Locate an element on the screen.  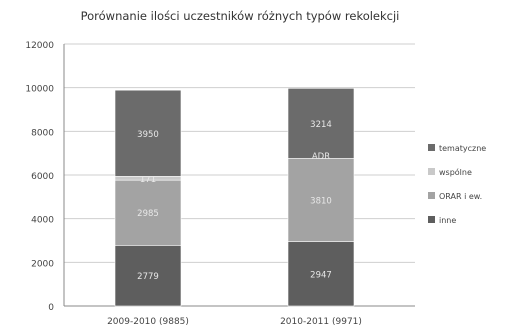
x-tick-label: 2010-2011 (9971) is located at coordinates (321, 322).